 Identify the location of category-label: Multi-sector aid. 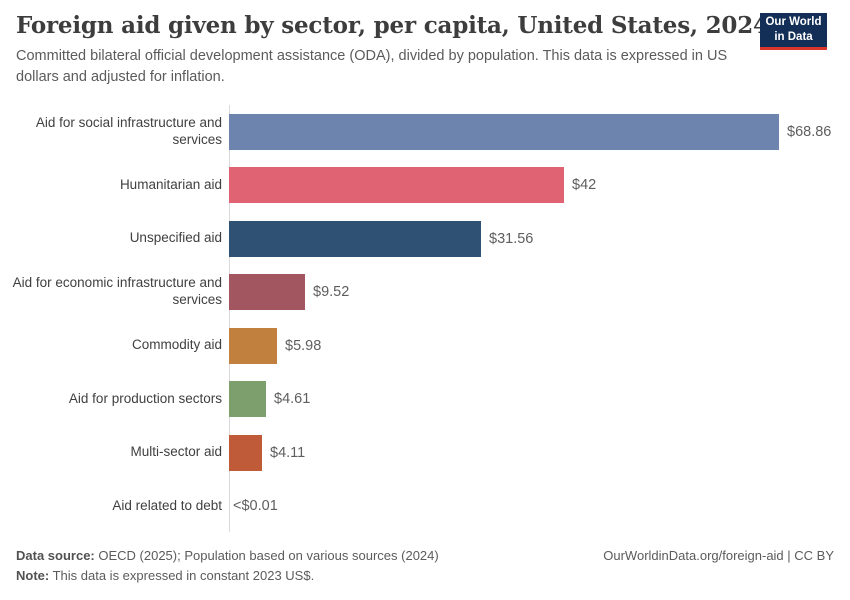
(176, 452).